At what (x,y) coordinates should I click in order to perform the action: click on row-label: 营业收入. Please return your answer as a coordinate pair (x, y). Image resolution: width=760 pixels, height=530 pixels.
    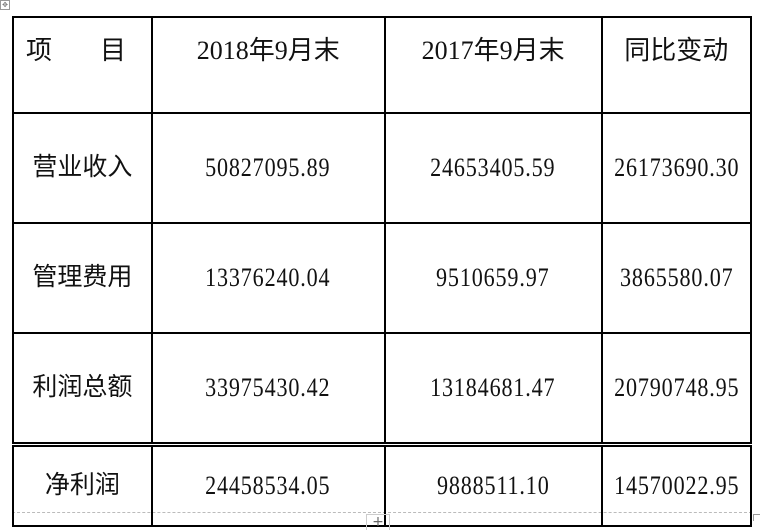
    Looking at the image, I should click on (82, 168).